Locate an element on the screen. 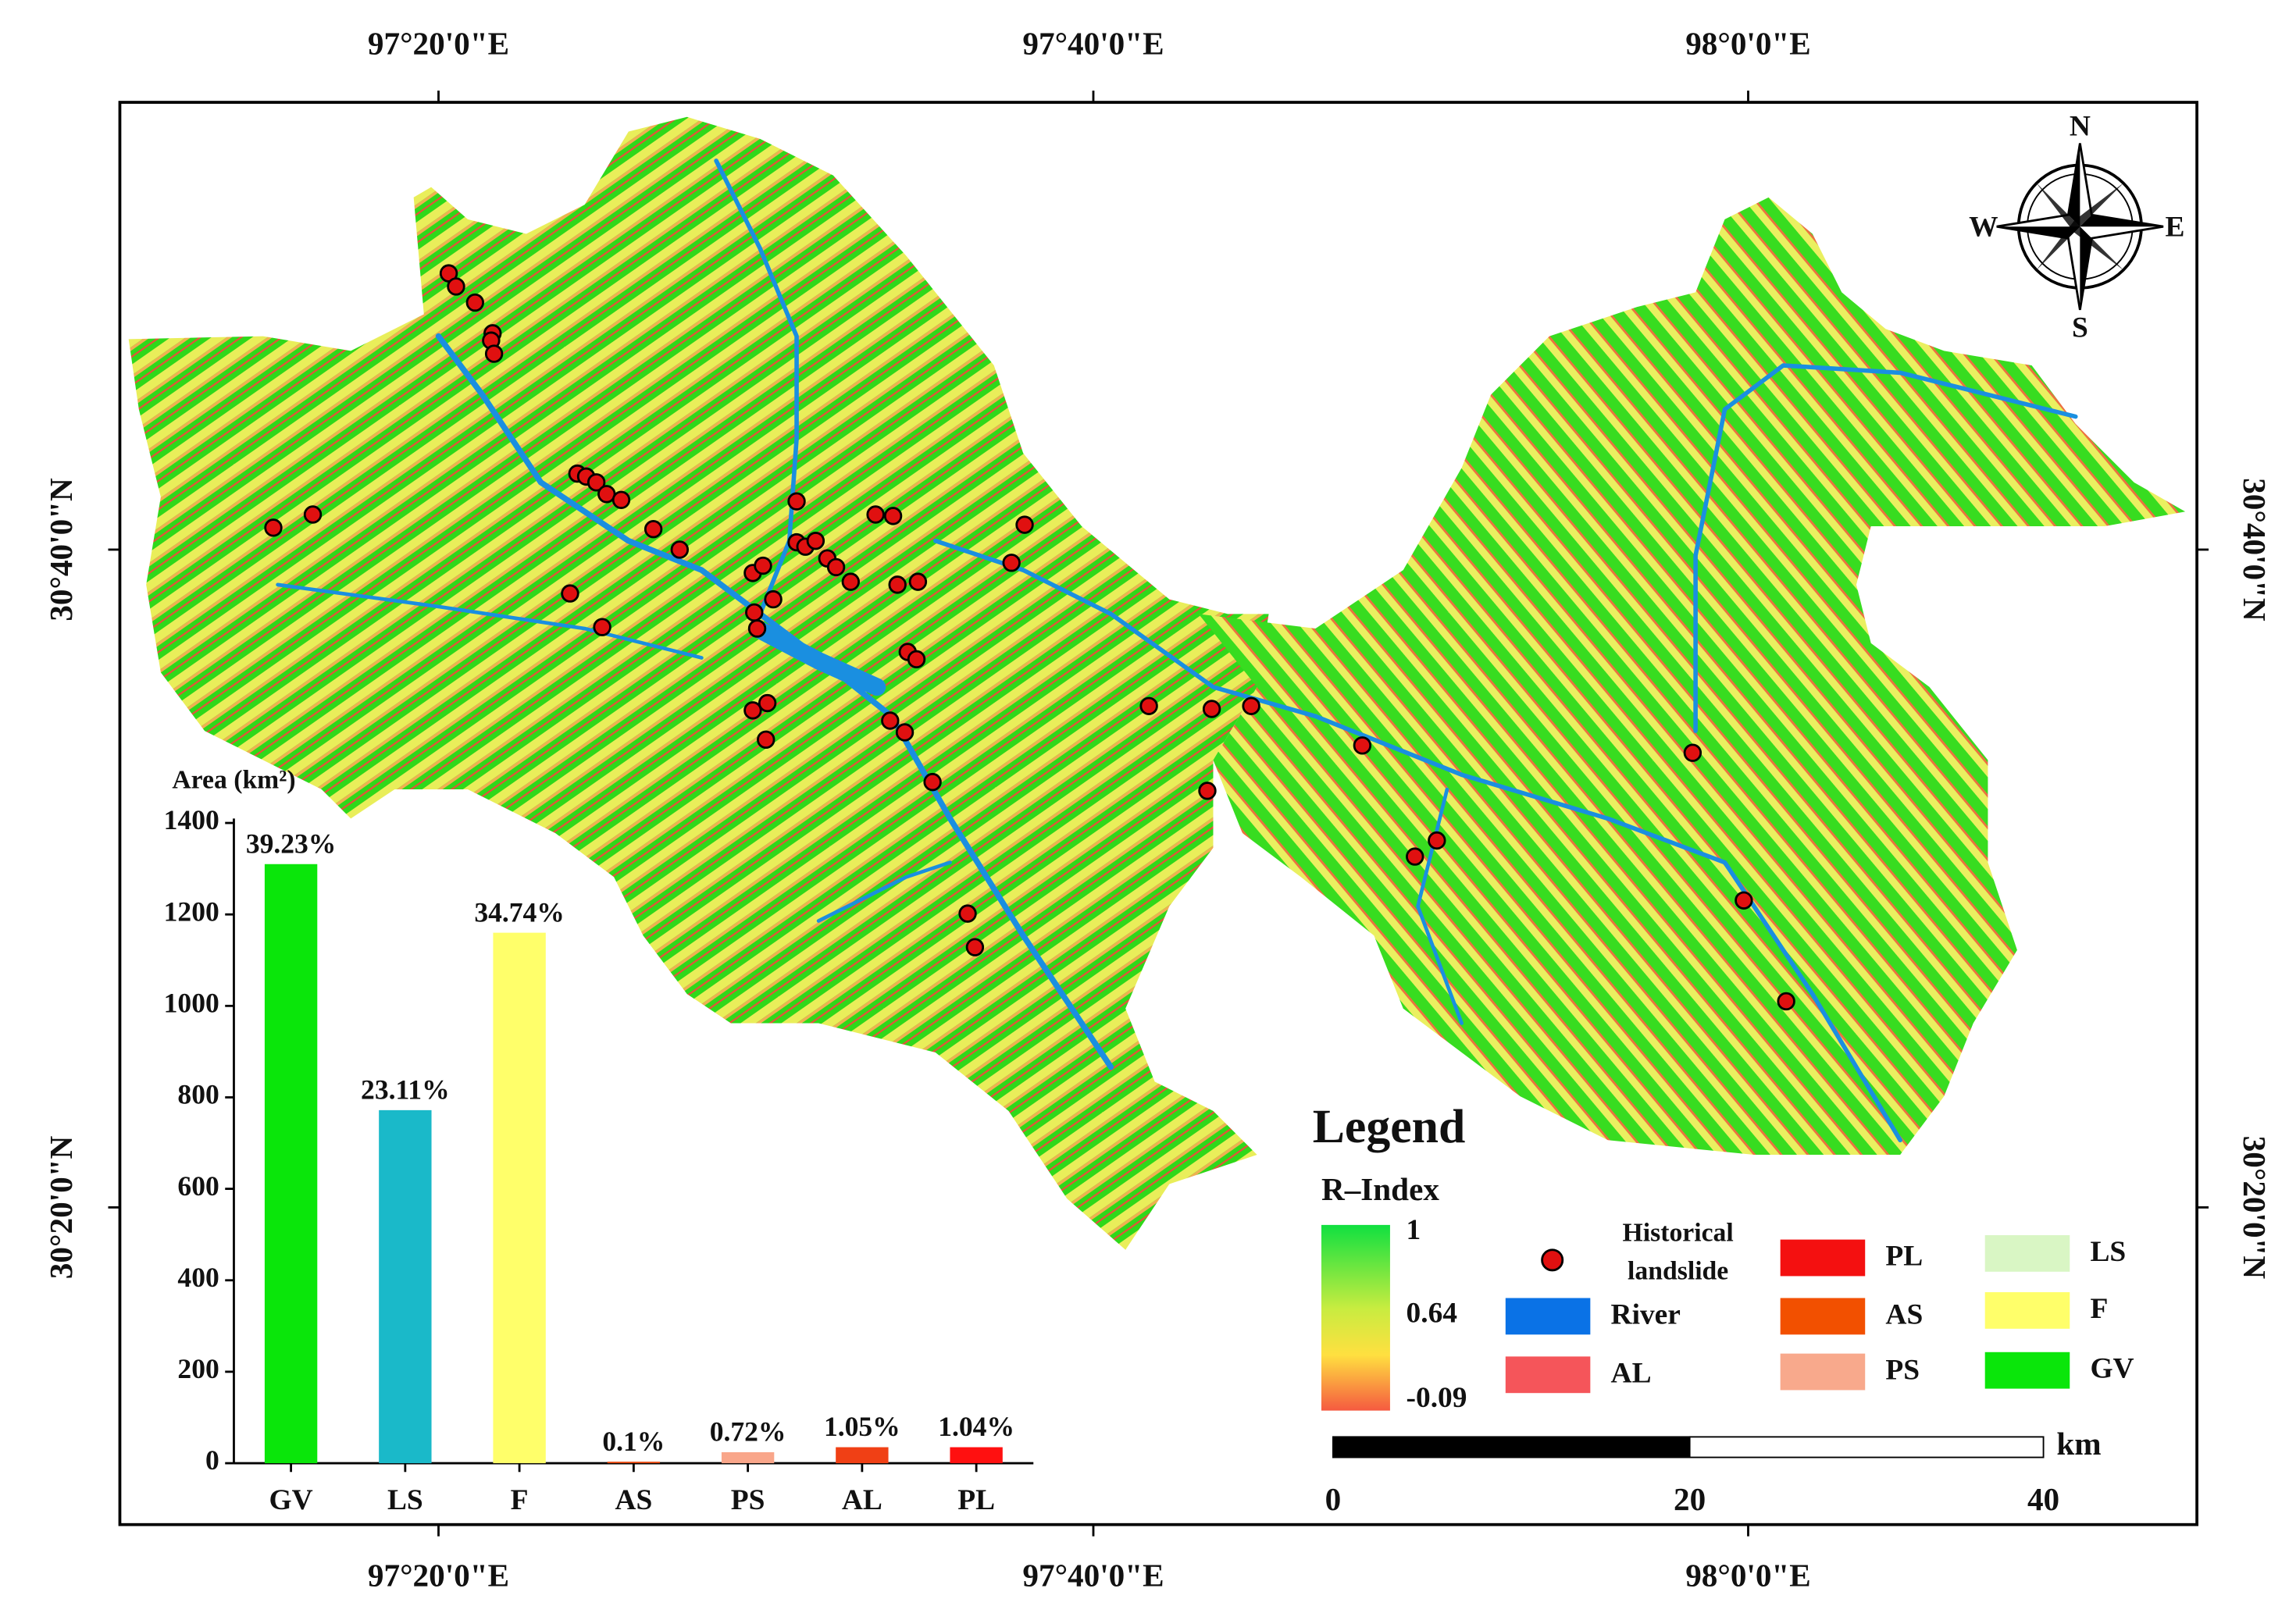 The width and height of the screenshot is (2289, 1624). compass is located at coordinates (2080, 227).